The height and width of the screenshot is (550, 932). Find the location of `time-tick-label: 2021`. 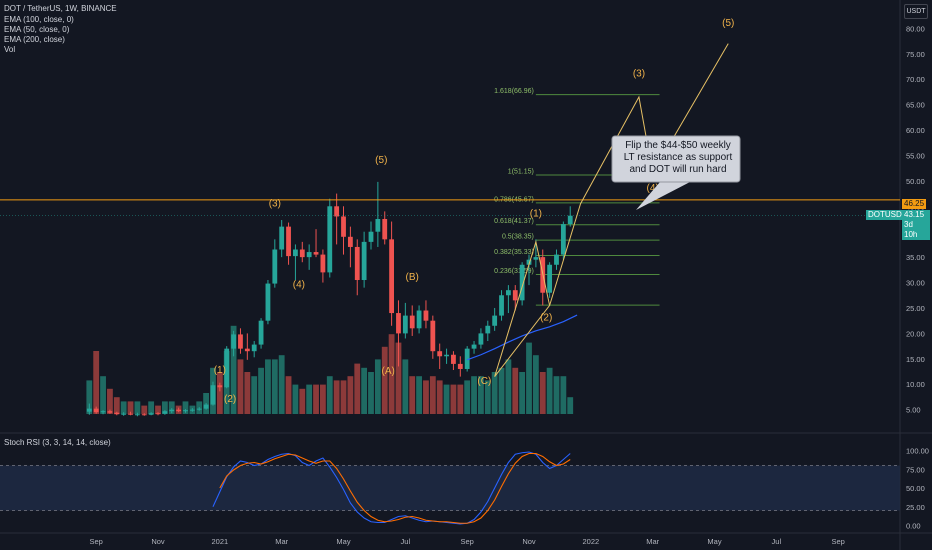

time-tick-label: 2021 is located at coordinates (220, 541).